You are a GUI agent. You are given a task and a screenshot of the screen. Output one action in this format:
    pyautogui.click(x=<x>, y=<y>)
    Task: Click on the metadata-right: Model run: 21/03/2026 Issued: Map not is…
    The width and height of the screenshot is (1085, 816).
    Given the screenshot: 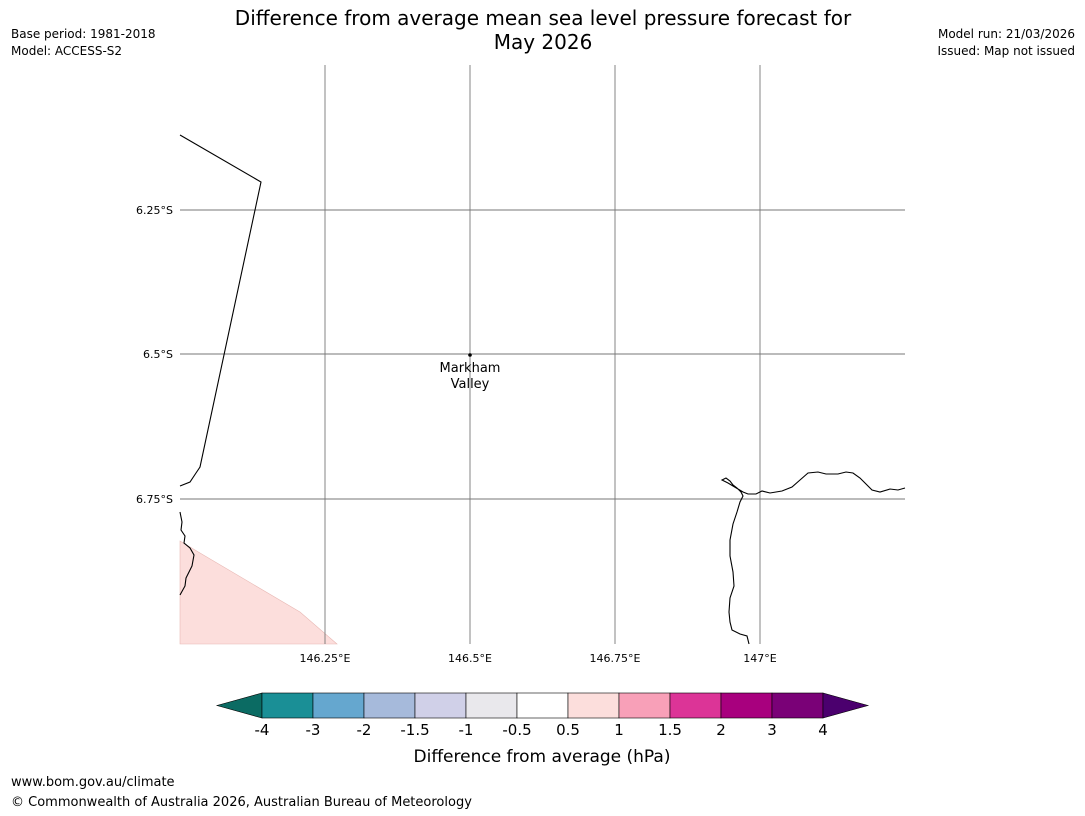 What is the action you would take?
    pyautogui.click(x=1006, y=43)
    